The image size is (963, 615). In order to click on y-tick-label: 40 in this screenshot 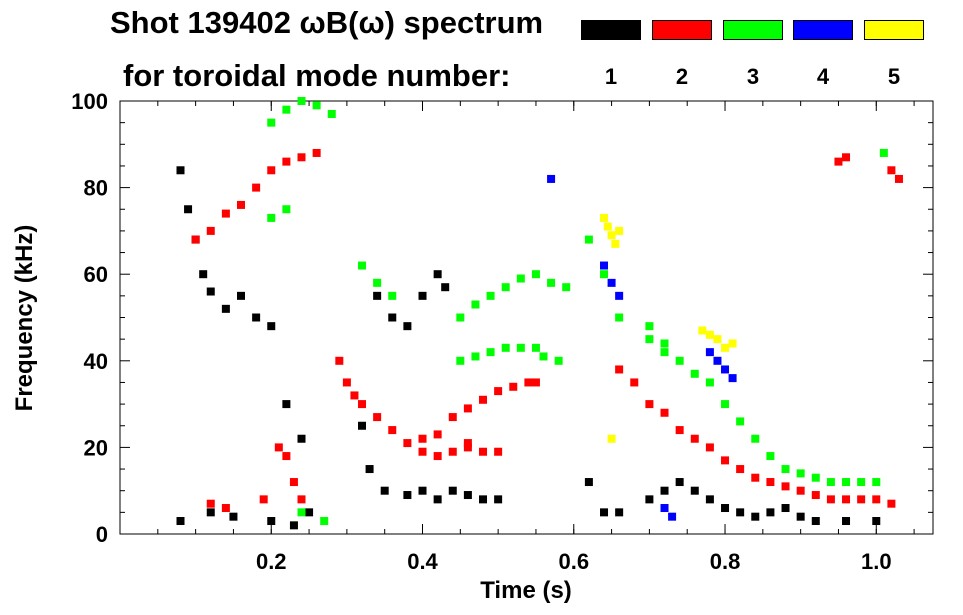, I will do `click(96, 361)`.